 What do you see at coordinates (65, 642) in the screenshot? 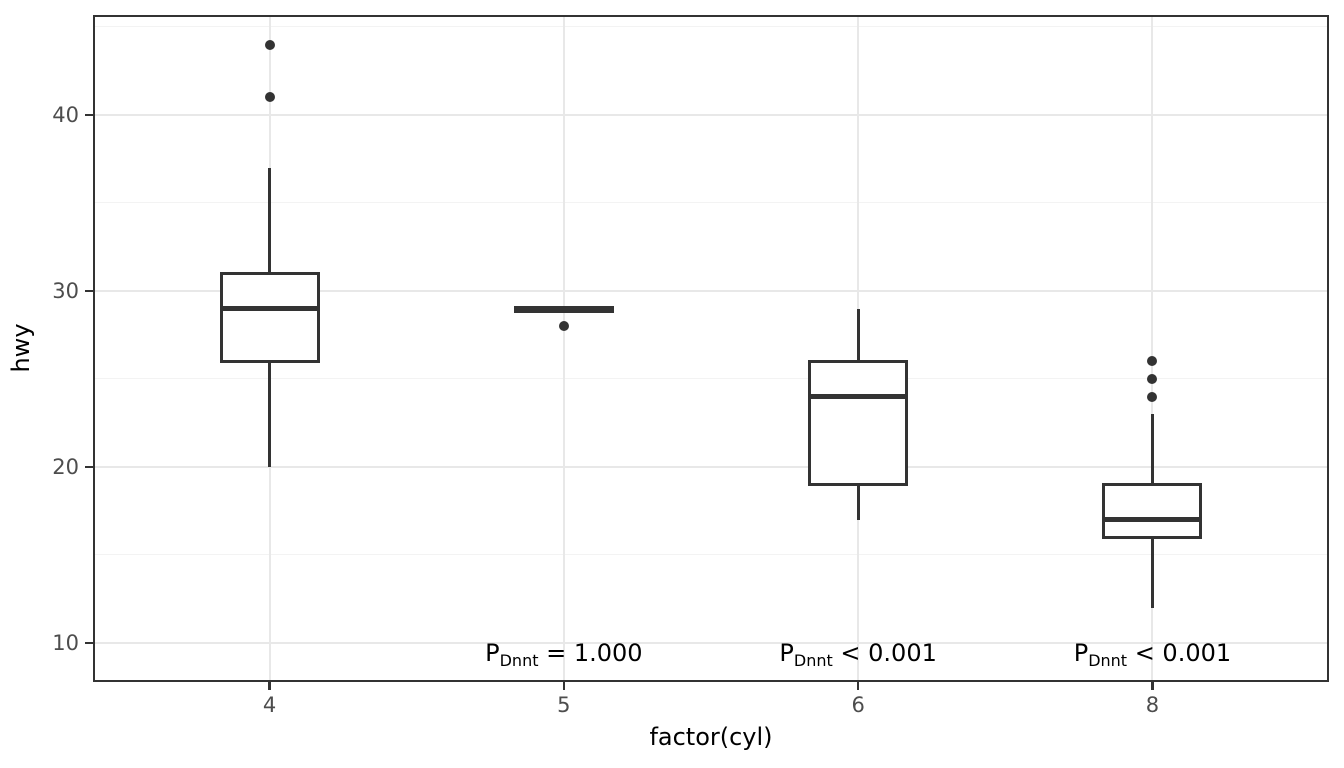
I see `y-tick-label: 10` at bounding box center [65, 642].